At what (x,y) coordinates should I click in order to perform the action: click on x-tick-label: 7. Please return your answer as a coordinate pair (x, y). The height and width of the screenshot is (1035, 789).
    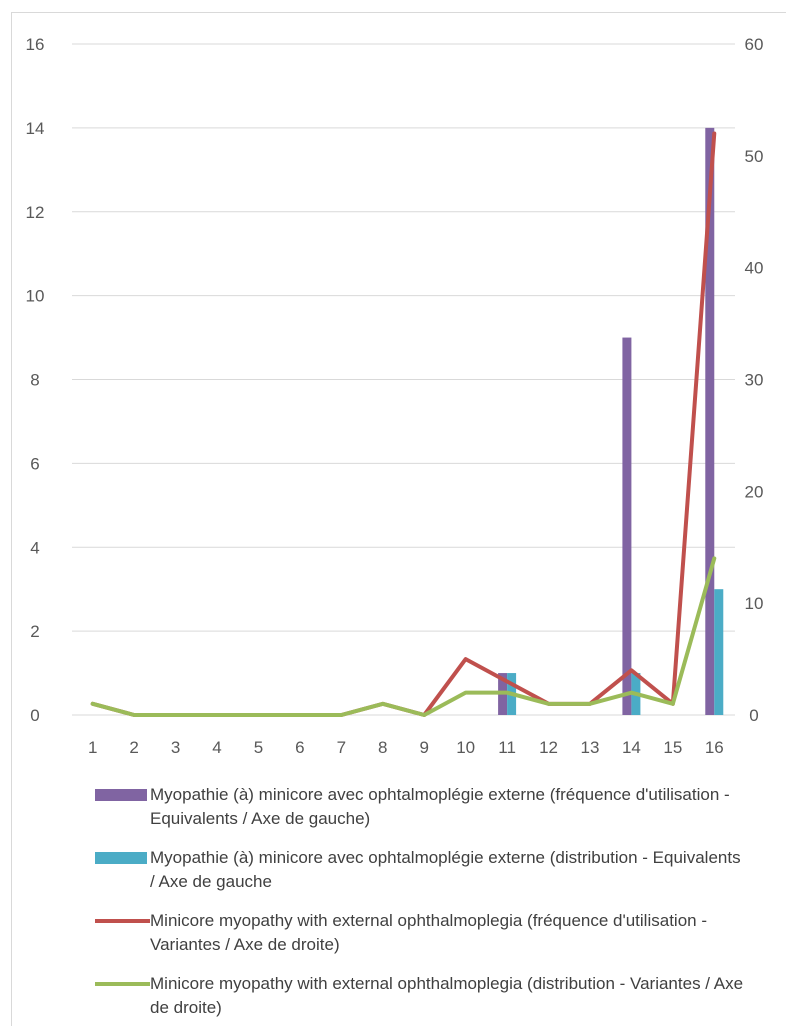
    Looking at the image, I should click on (341, 747).